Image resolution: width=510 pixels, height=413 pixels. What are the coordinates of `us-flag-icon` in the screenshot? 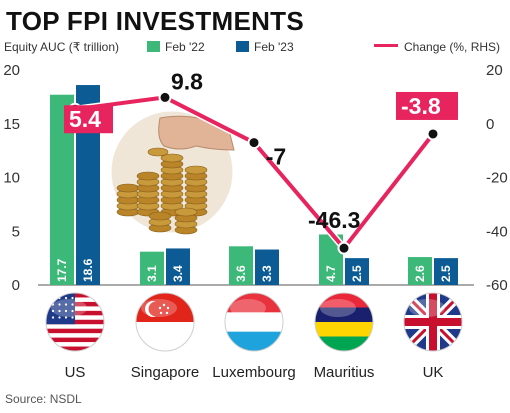 It's located at (75, 322).